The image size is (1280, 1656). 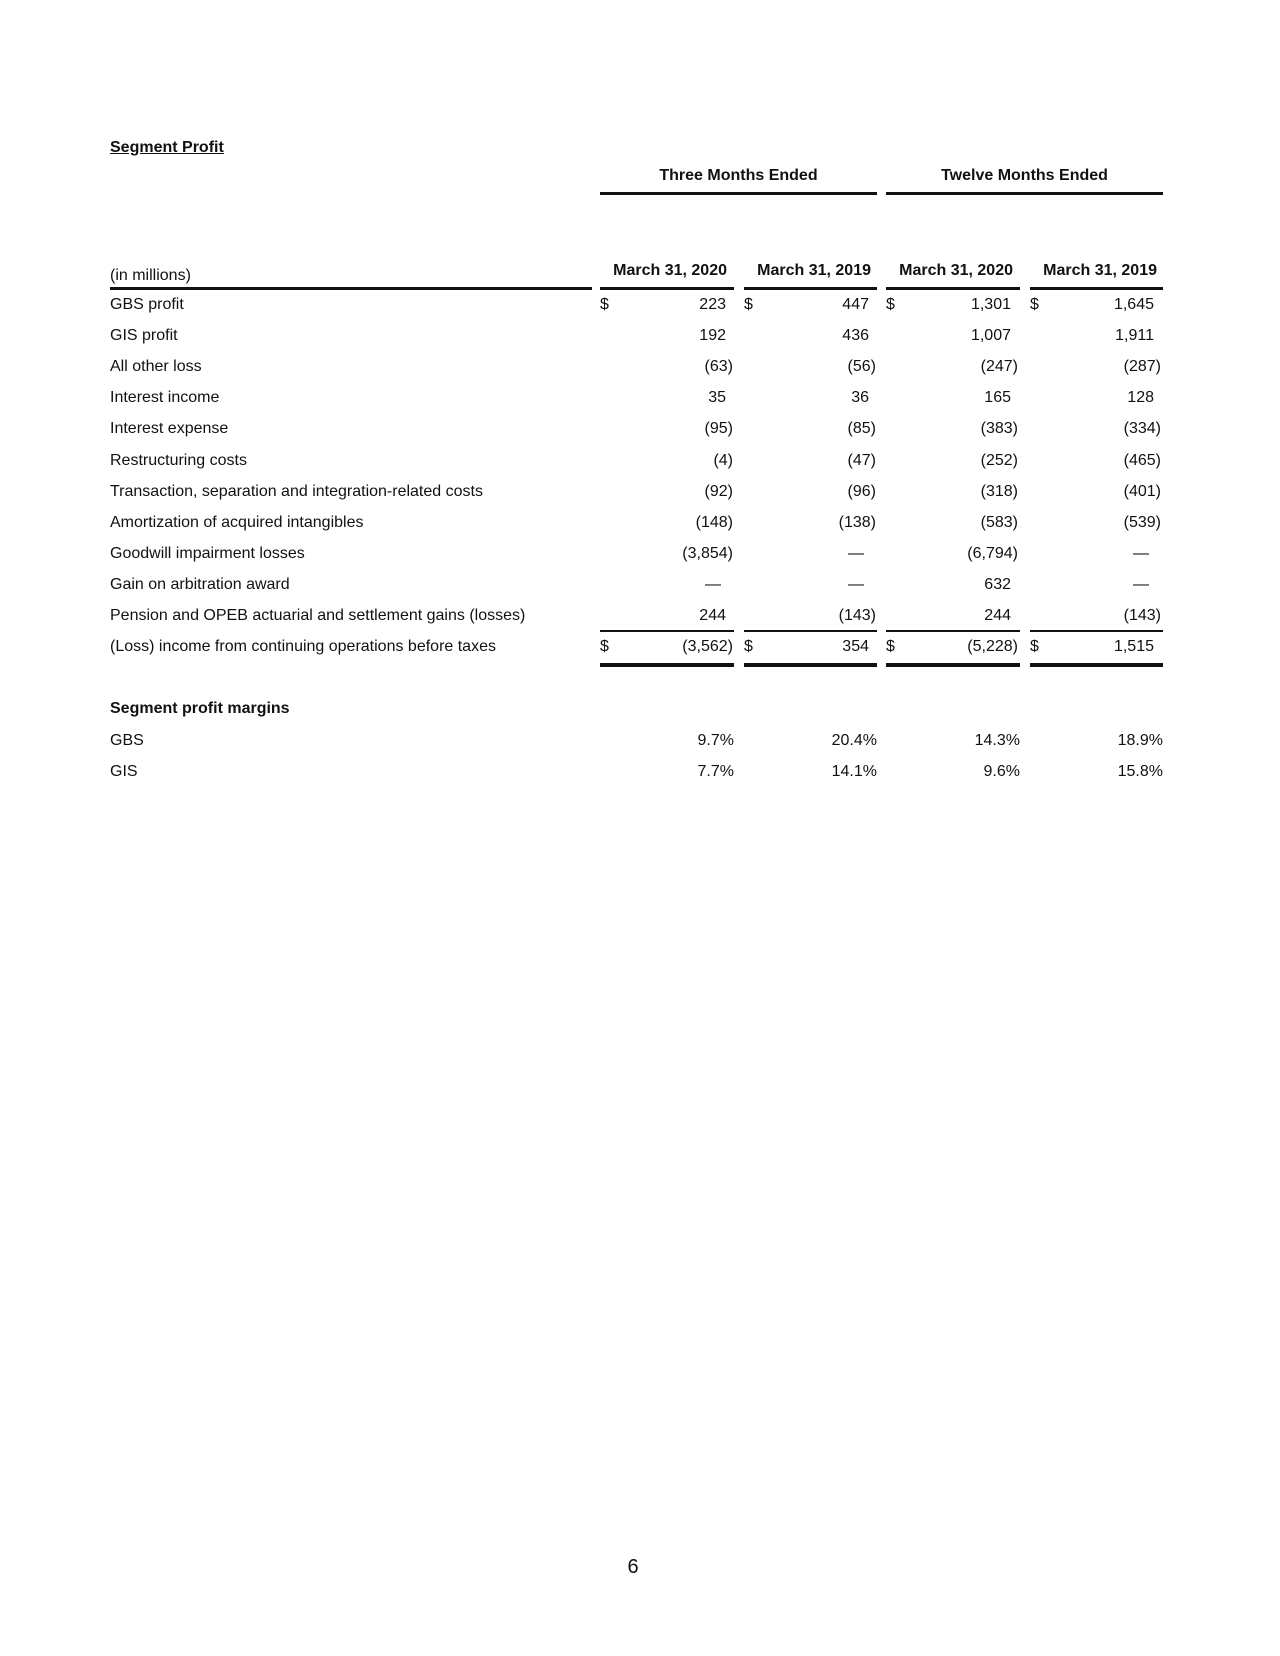 What do you see at coordinates (990, 336) in the screenshot?
I see `row-value: 1,007` at bounding box center [990, 336].